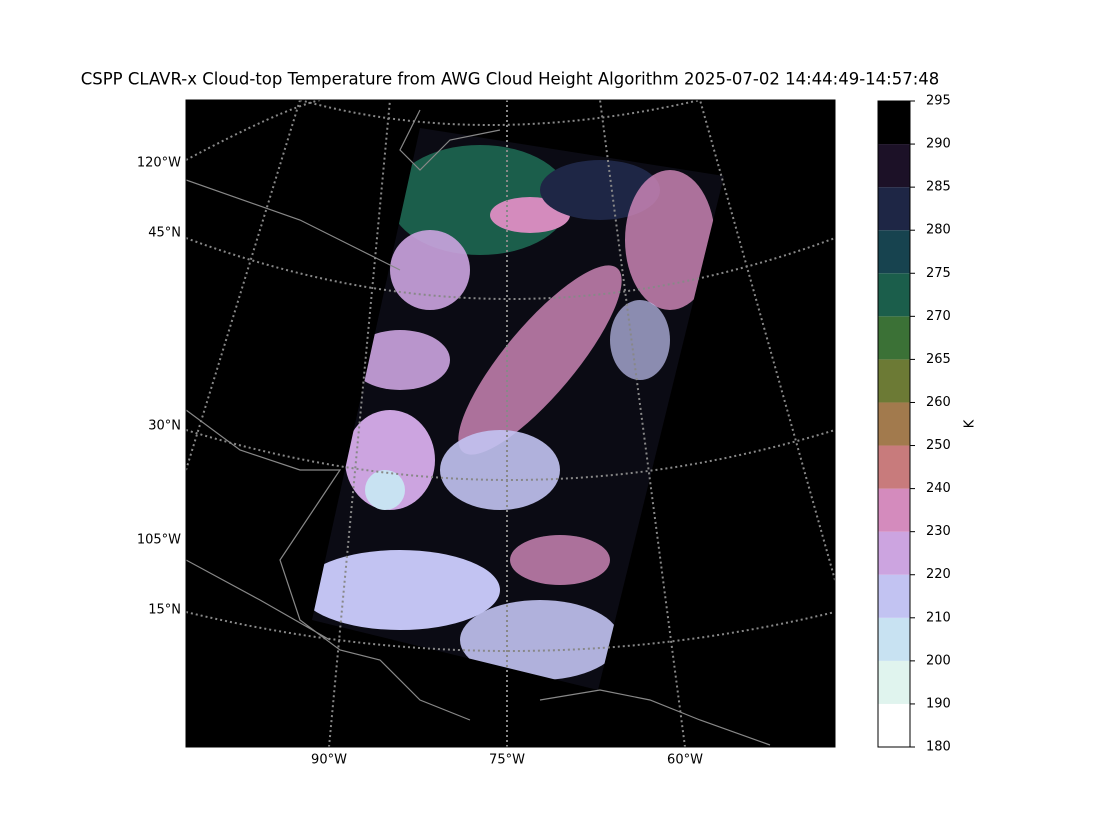 The width and height of the screenshot is (1120, 840). What do you see at coordinates (685, 760) in the screenshot?
I see `lon-label: 60°W` at bounding box center [685, 760].